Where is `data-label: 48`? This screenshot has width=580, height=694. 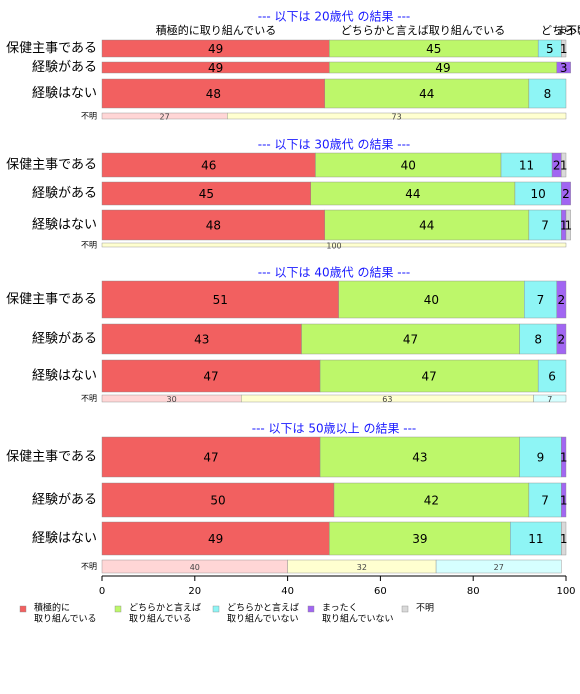 data-label: 48 is located at coordinates (213, 94).